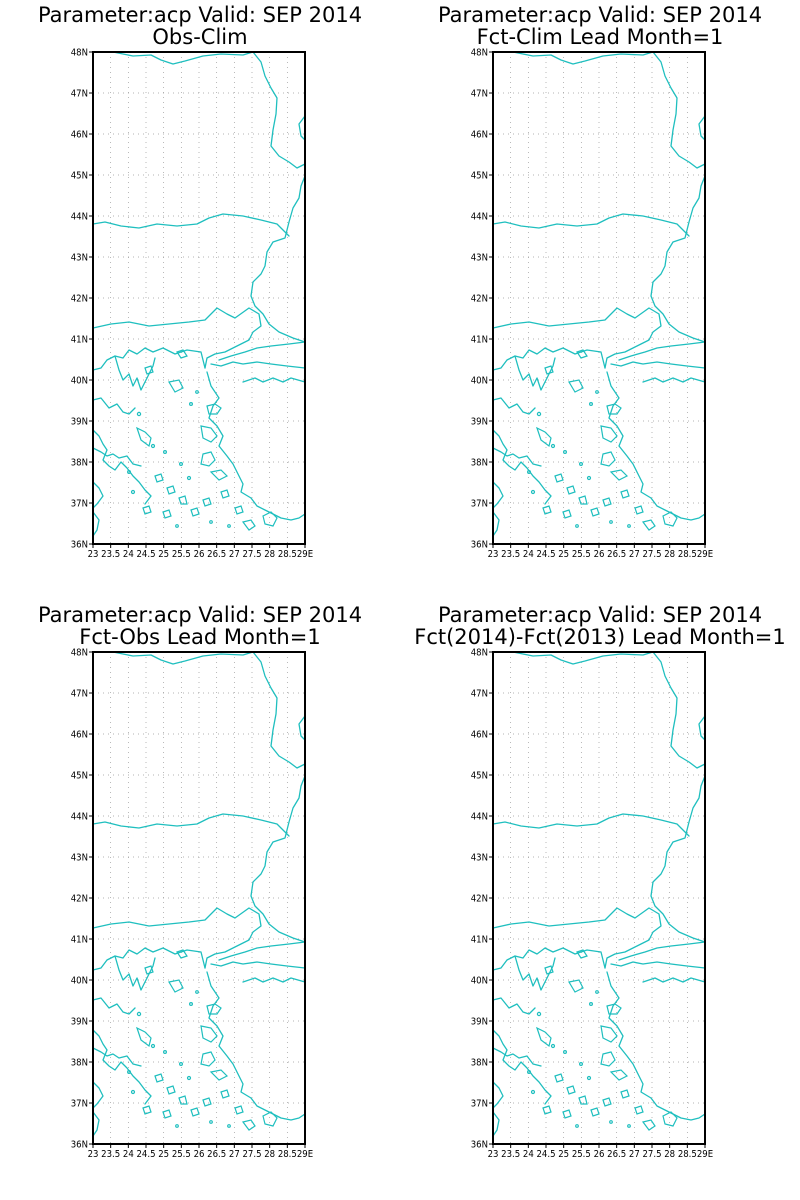 The image size is (800, 1200). What do you see at coordinates (79, 94) in the screenshot?
I see `lat-tick-label: 47N` at bounding box center [79, 94].